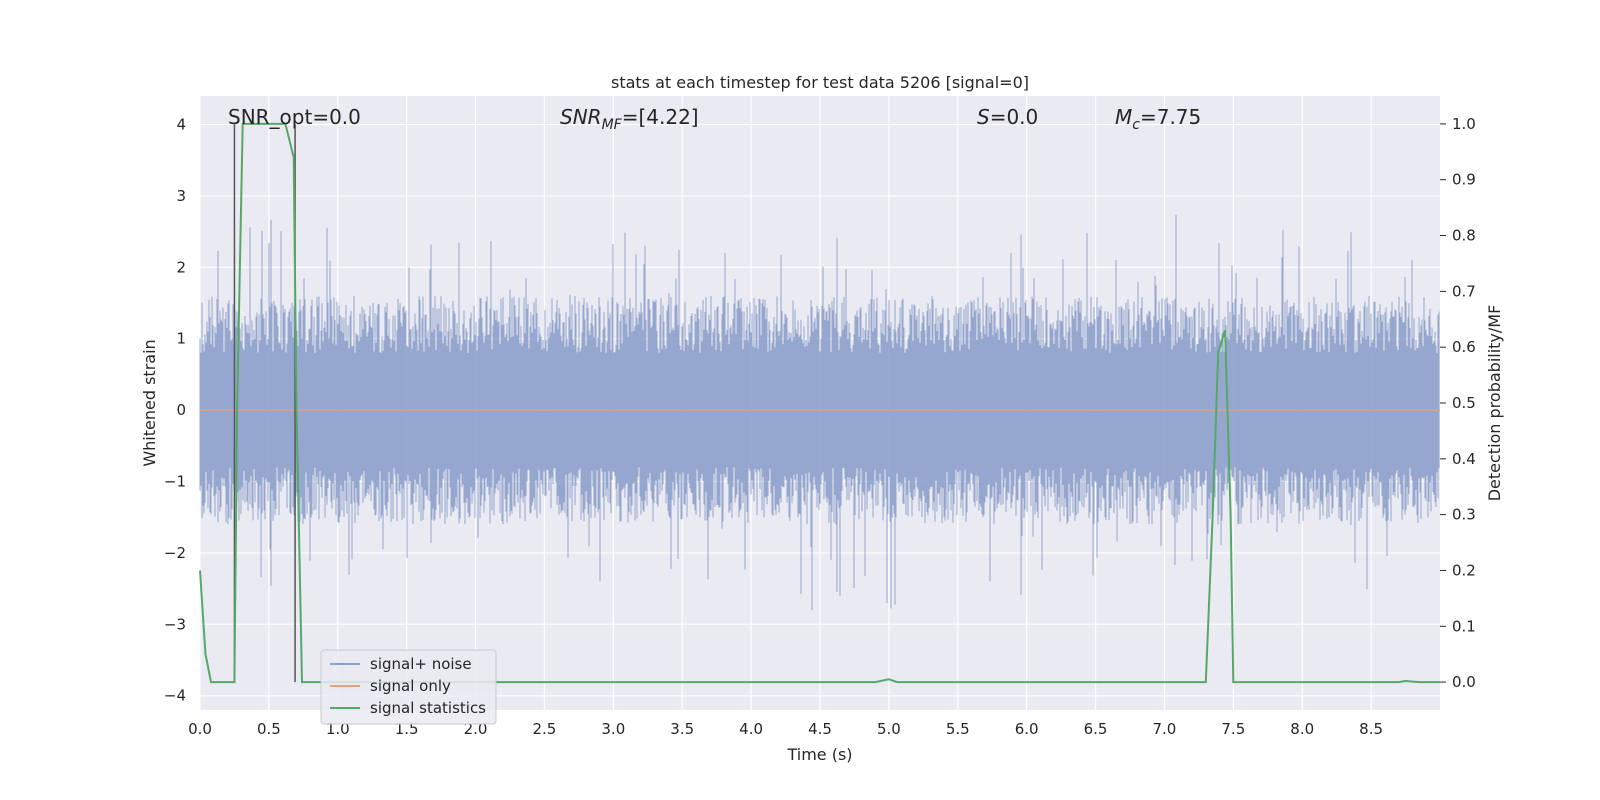  Describe the element at coordinates (612, 125) in the screenshot. I see `snr-mf-sub: MF` at that location.